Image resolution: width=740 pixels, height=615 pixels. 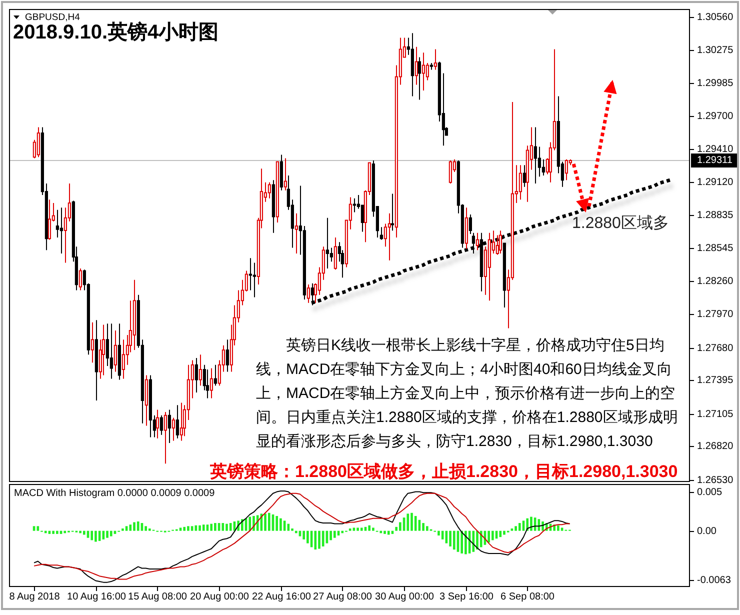 I want to click on annotation: 英镑策略：1.2880区域做多，止损1.2830，目标1.2980,1.3030, so click(x=444, y=472).